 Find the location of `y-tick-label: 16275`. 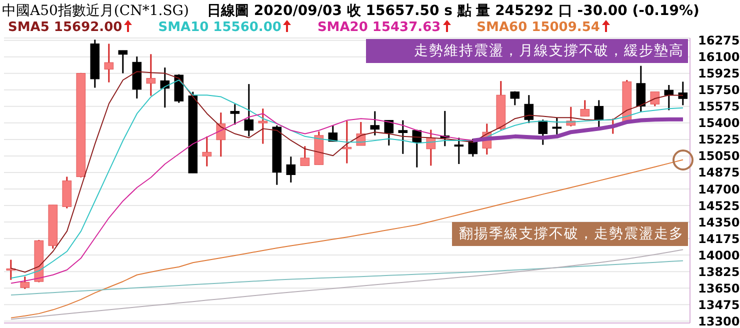

y-tick-label: 16275 is located at coordinates (719, 41).